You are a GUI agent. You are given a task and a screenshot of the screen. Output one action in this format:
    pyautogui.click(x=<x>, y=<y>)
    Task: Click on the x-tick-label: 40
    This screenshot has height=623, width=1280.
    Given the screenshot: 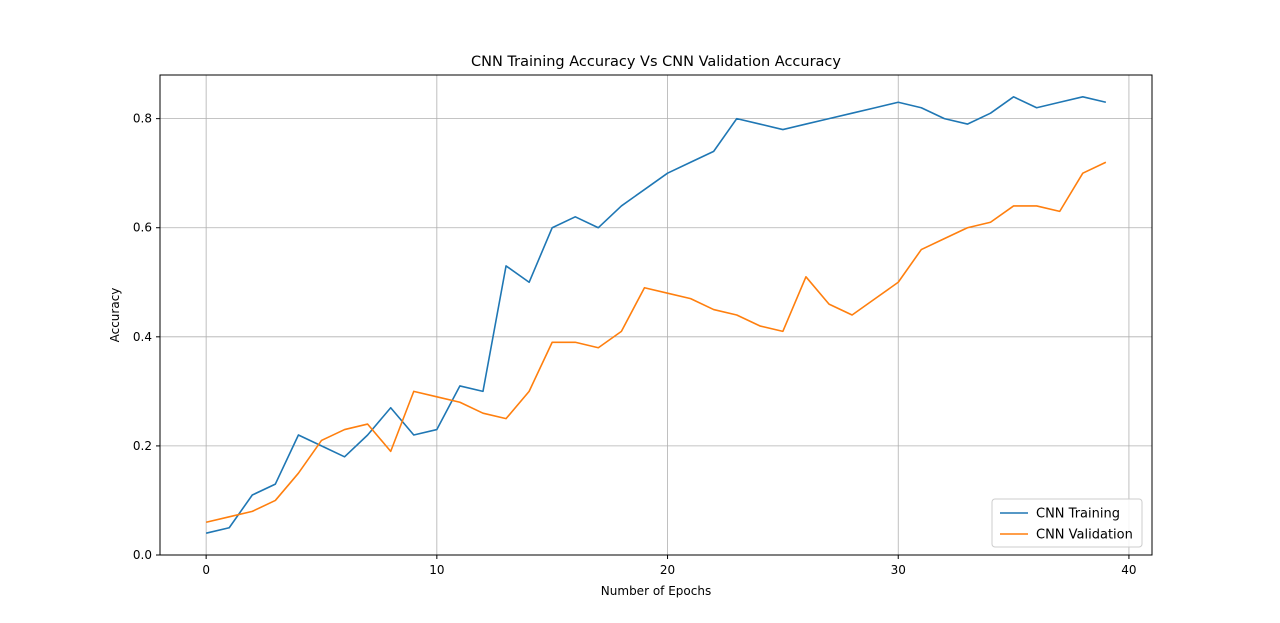 What is the action you would take?
    pyautogui.click(x=1128, y=570)
    